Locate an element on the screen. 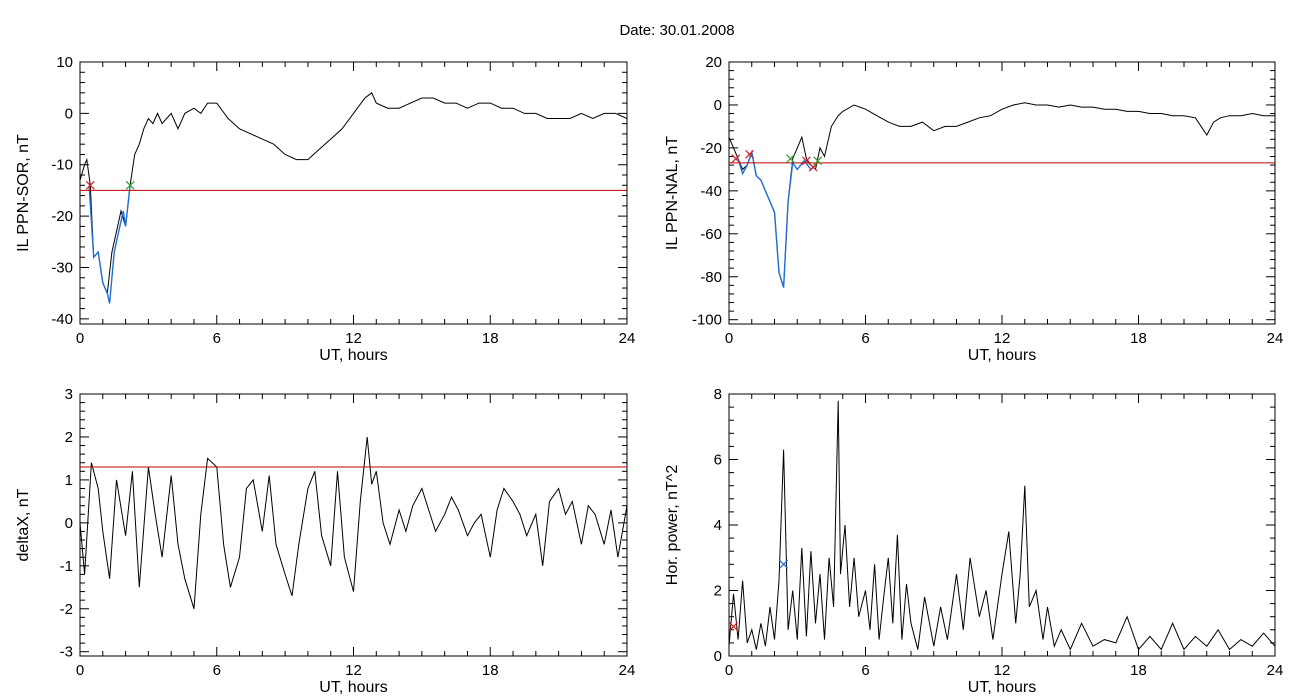 The height and width of the screenshot is (700, 1300). y-tick-label: 10 is located at coordinates (64, 62).